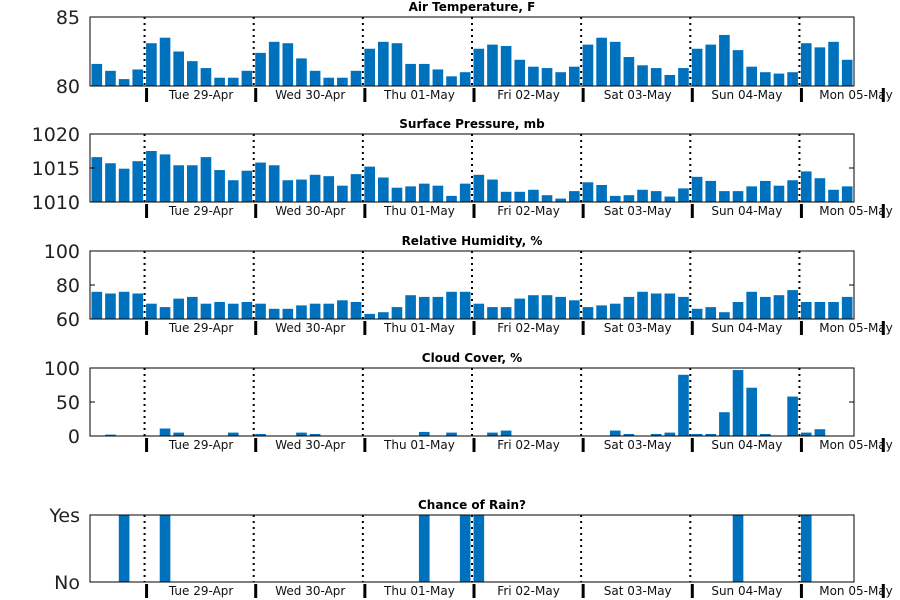 Image resolution: width=900 pixels, height=600 pixels. Describe the element at coordinates (746, 328) in the screenshot. I see `x-day-label: Sun 04-May` at that location.